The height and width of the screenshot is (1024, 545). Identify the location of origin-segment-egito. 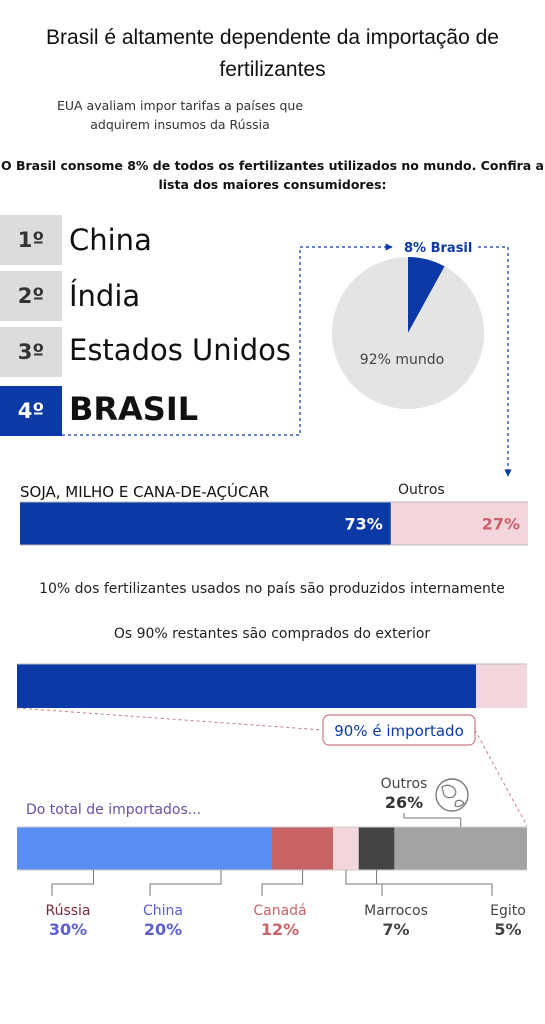
(346, 848).